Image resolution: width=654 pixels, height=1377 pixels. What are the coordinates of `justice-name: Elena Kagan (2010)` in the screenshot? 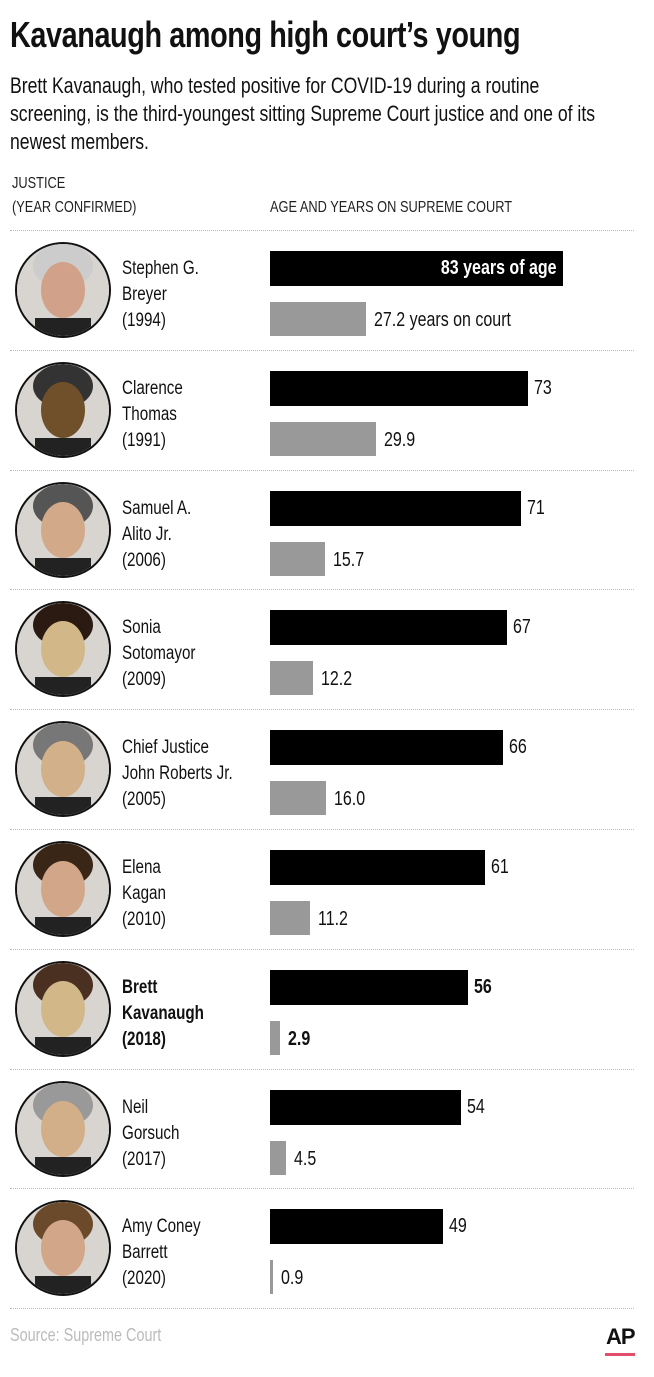 It's located at (149, 894).